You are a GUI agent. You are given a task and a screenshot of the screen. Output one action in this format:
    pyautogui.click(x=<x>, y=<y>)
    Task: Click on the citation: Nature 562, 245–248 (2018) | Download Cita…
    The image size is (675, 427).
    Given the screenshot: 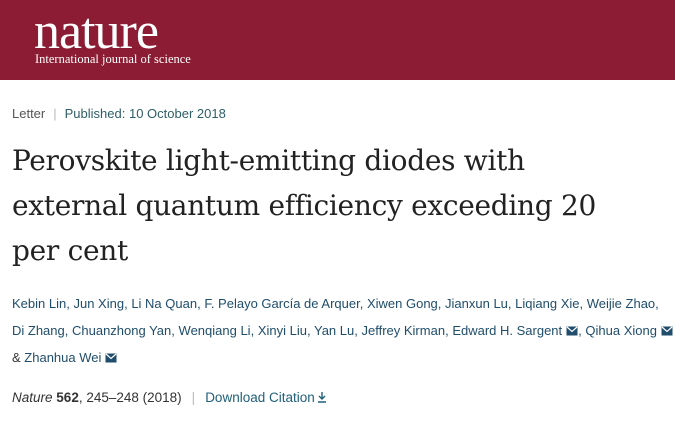 What is the action you would take?
    pyautogui.click(x=169, y=397)
    